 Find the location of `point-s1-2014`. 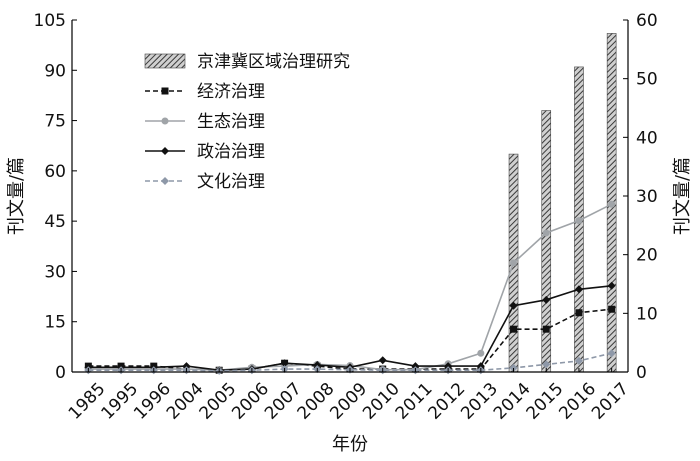

point-s1-2014 is located at coordinates (514, 329).